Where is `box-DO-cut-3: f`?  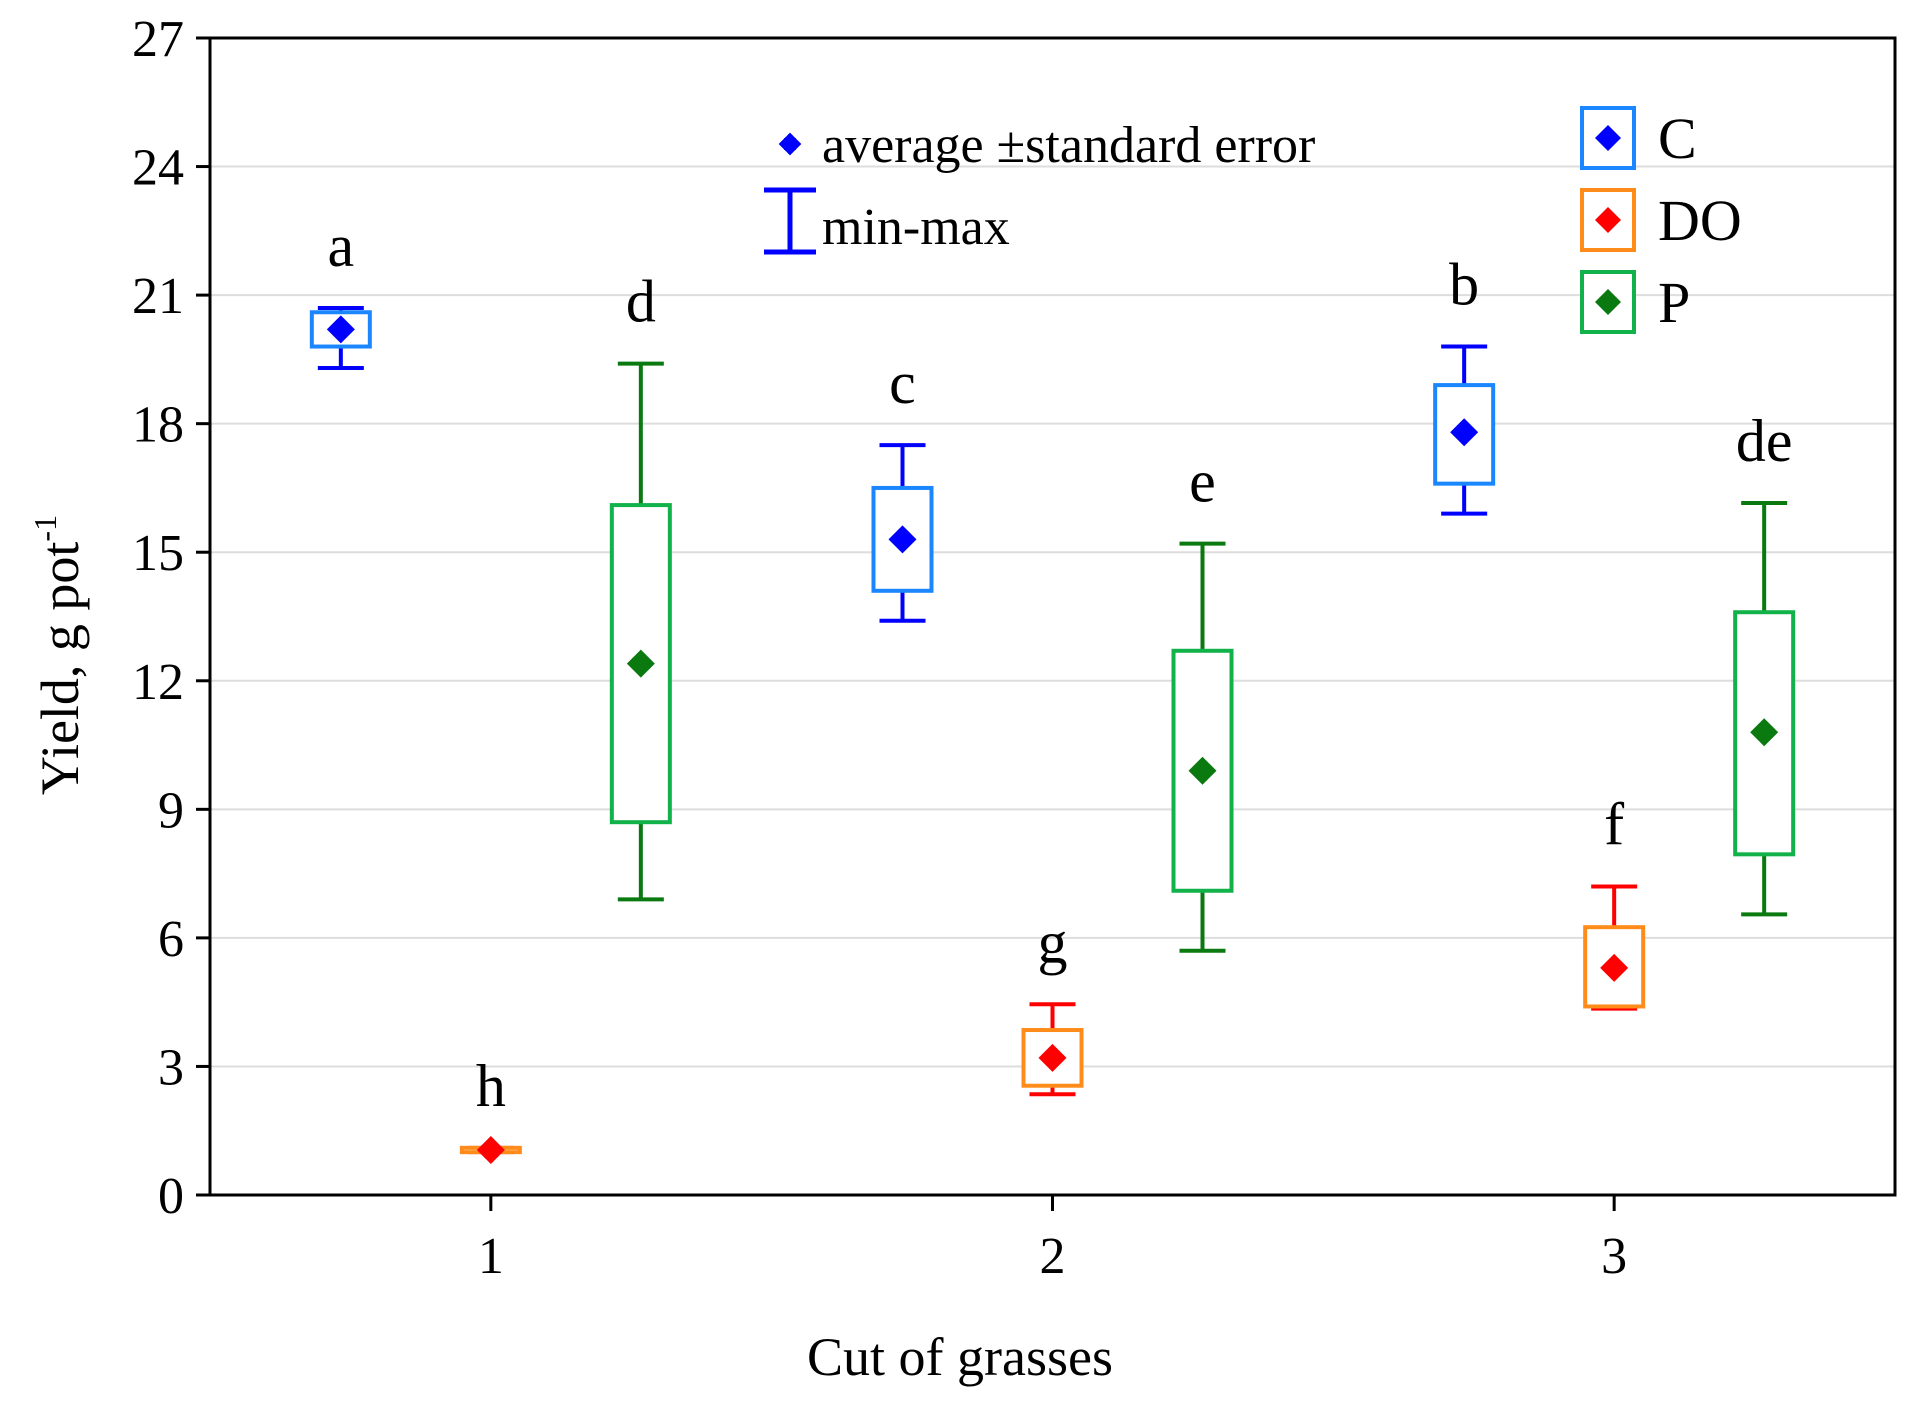
box-DO-cut-3: f is located at coordinates (1614, 901).